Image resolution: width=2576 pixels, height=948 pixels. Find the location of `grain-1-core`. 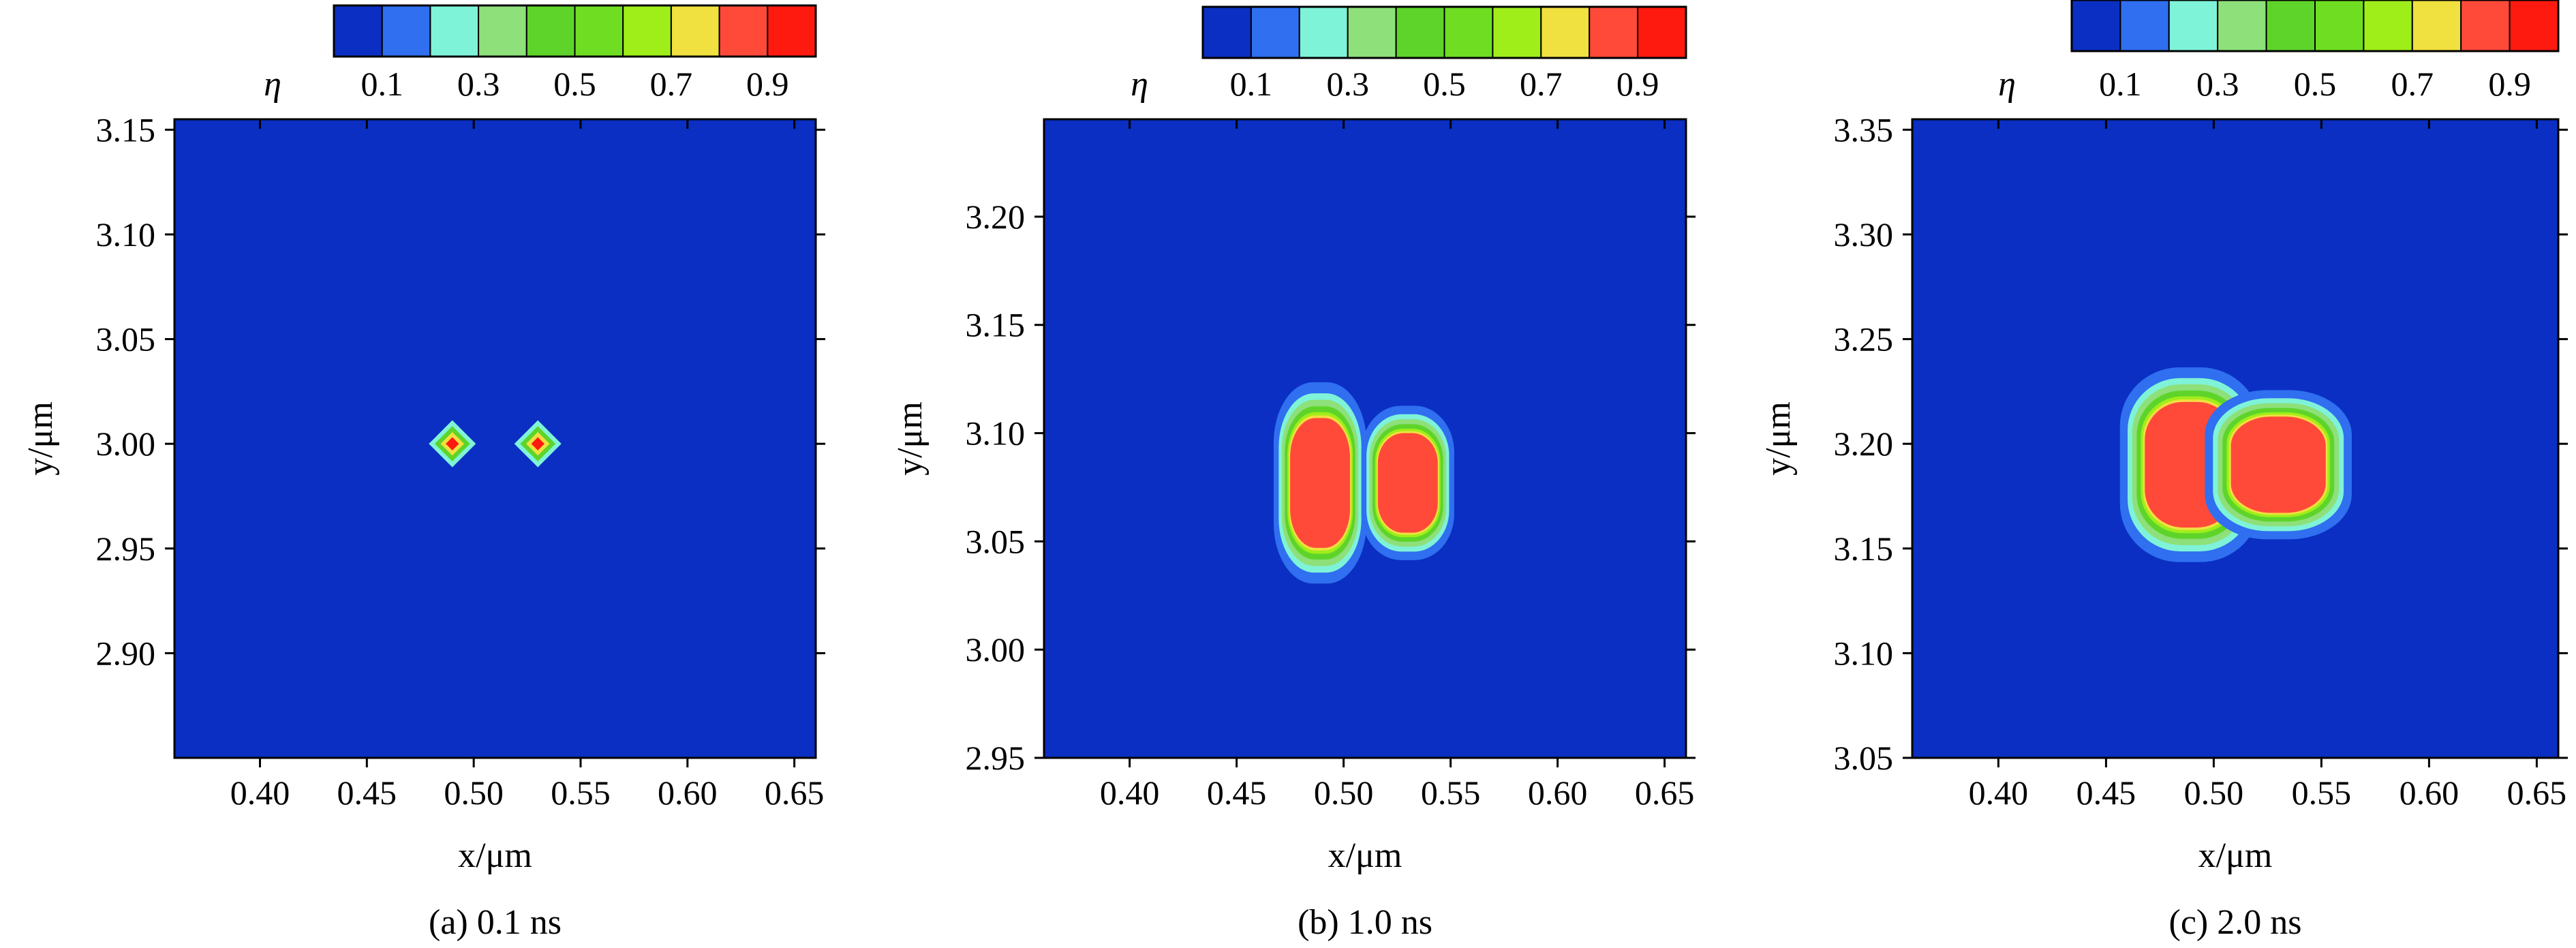

grain-1-core is located at coordinates (1320, 483).